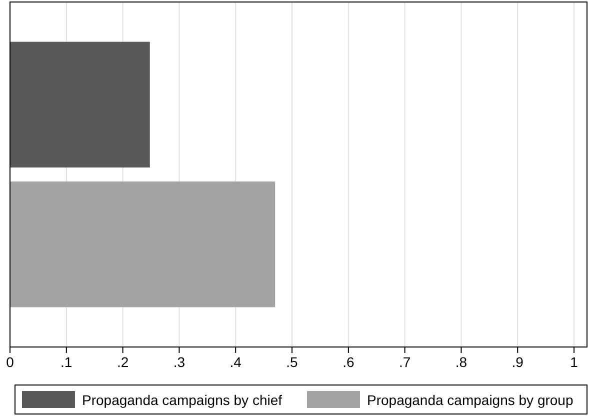 This screenshot has width=591, height=417. What do you see at coordinates (404, 362) in the screenshot?
I see `x-tick-label: .7` at bounding box center [404, 362].